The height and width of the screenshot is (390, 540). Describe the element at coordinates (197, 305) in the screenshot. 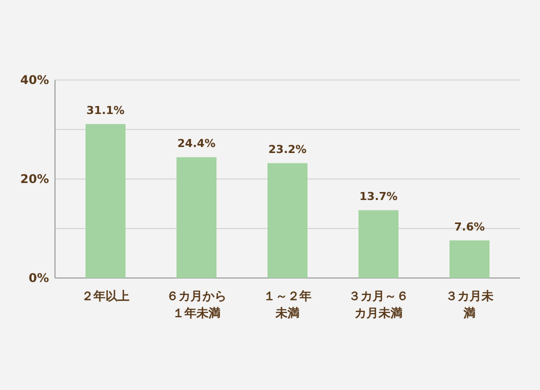

I see `x-tick-label: ６カ月から１年未満` at that location.